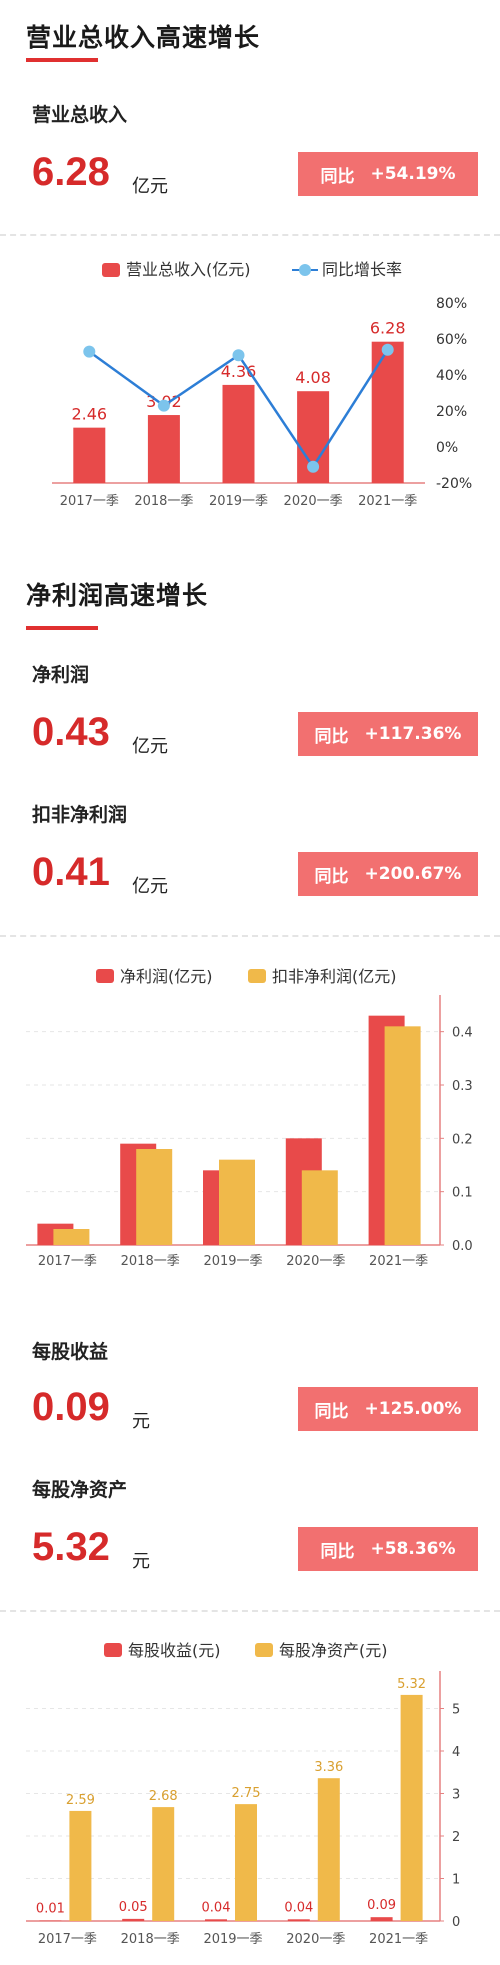 This screenshot has width=500, height=1965. Describe the element at coordinates (334, 976) in the screenshot. I see `legend-label-deducted-profit: 扣非净利润(亿元)` at that location.